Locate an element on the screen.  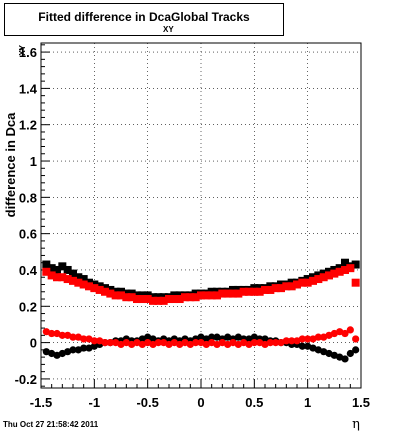
y-tick-label: 1.2 is located at coordinates (28, 125).